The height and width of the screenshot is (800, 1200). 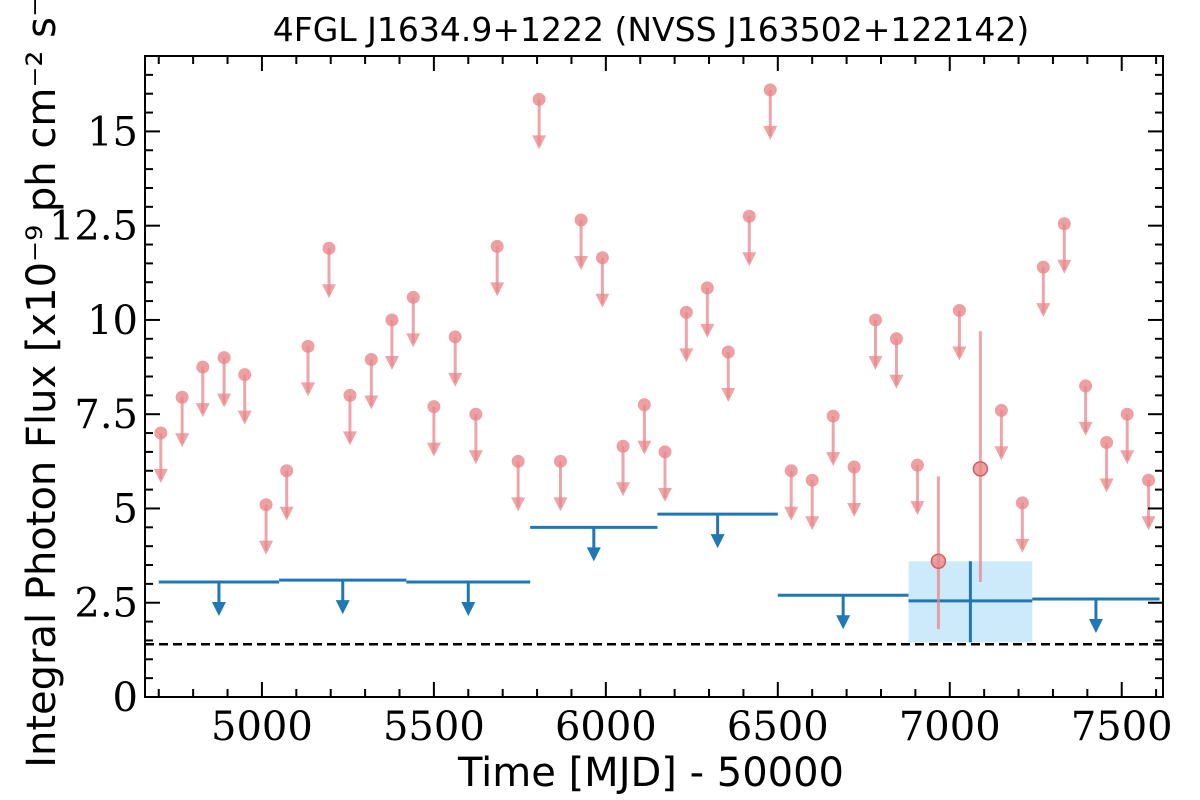 I want to click on chart-title: 4FGL J1634.9+1222 (NVSS J163502+122142), so click(x=651, y=29).